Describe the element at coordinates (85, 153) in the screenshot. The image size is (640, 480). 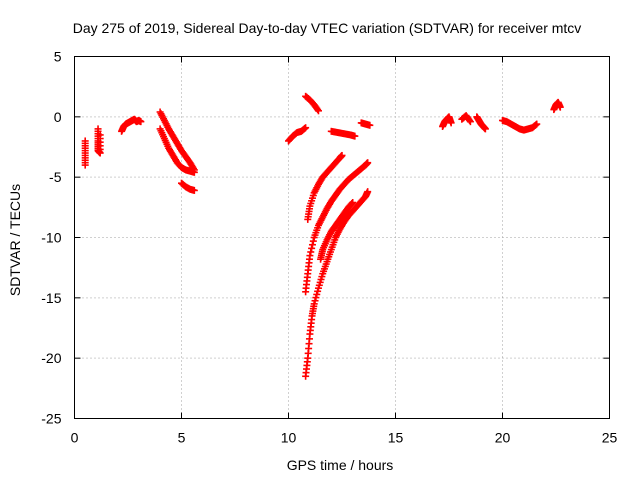
I see `series-sat-a` at that location.